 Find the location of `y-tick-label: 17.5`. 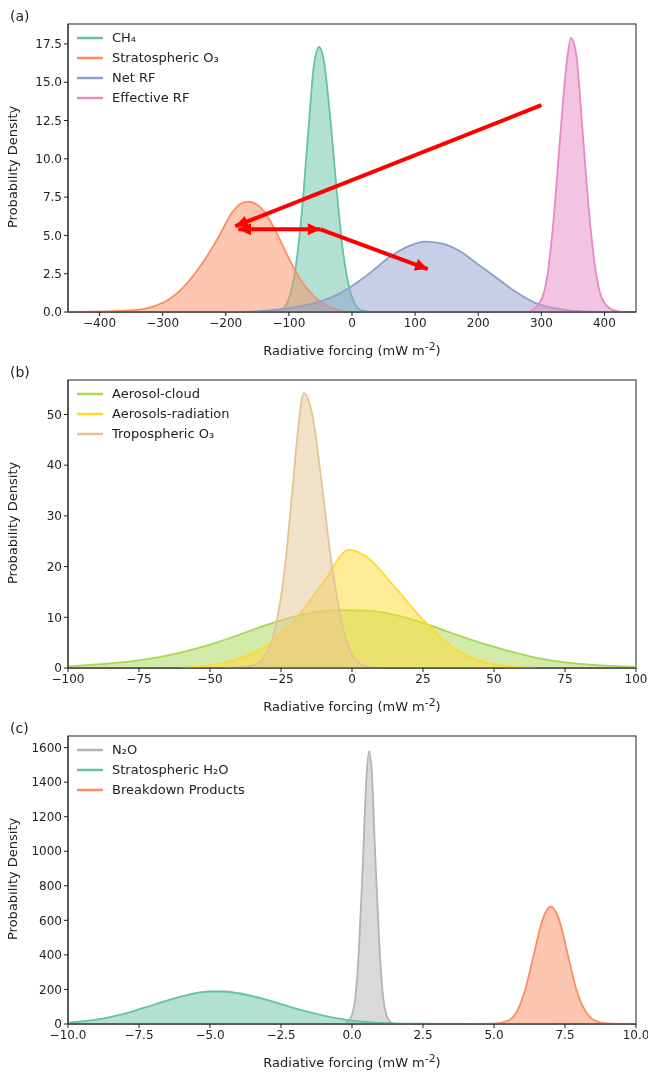

y-tick-label: 17.5 is located at coordinates (48, 44).